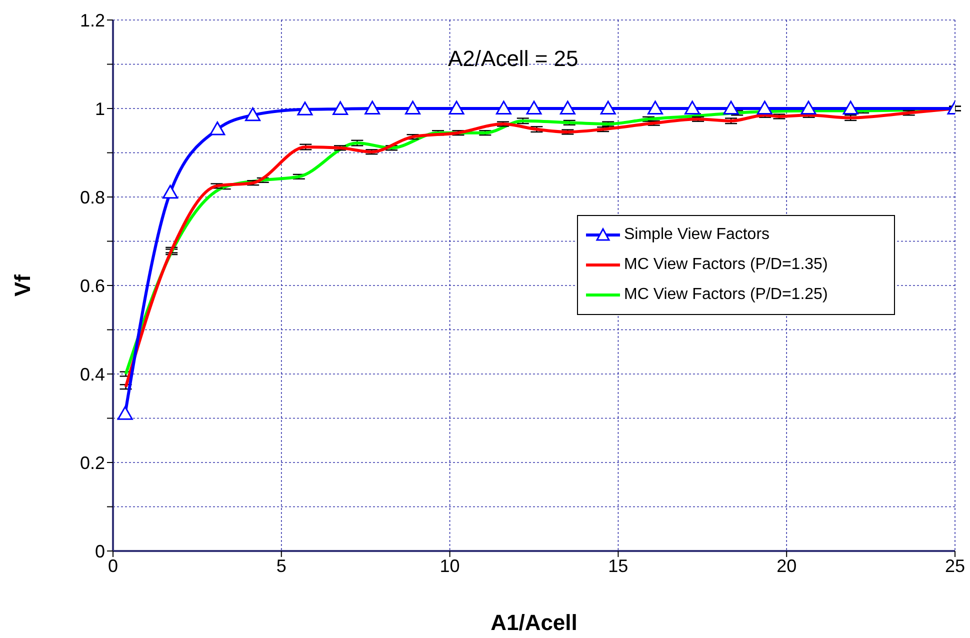 This screenshot has width=970, height=638. I want to click on y-tick-label: 0.4, so click(92, 374).